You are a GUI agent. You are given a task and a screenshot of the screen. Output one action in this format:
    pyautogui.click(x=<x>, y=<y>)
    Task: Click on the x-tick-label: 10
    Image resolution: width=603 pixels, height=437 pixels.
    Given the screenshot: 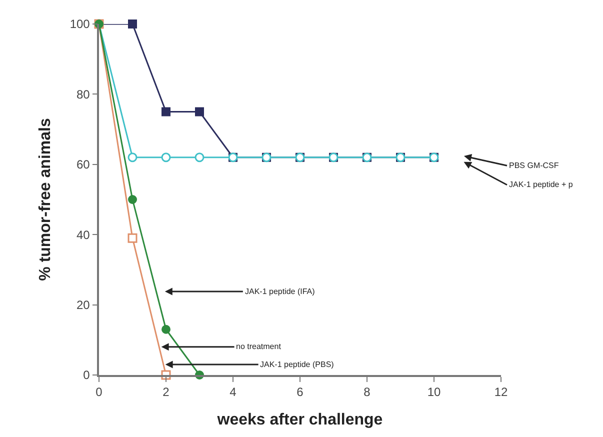 What is the action you would take?
    pyautogui.click(x=434, y=392)
    